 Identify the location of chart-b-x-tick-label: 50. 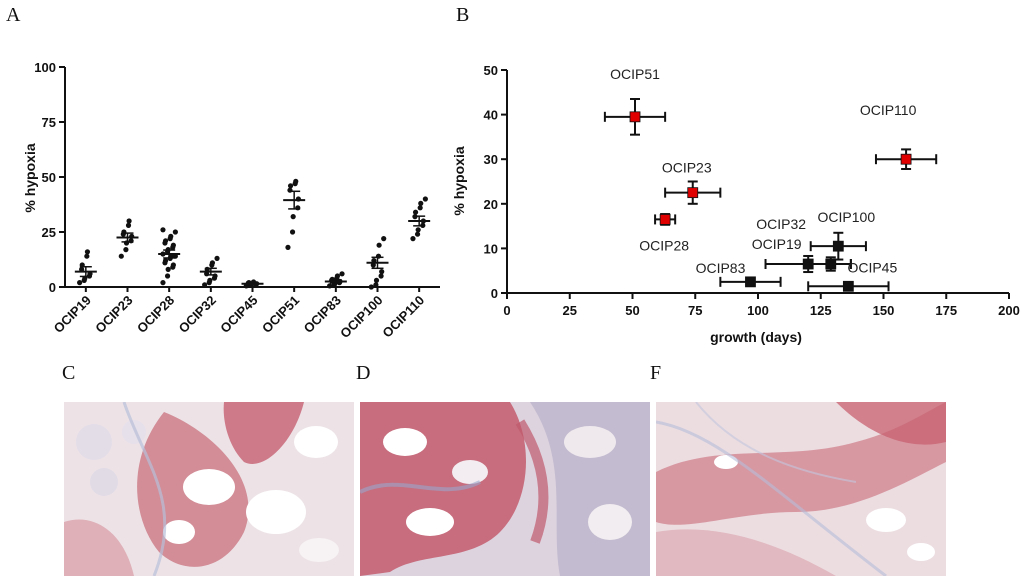
(632, 310).